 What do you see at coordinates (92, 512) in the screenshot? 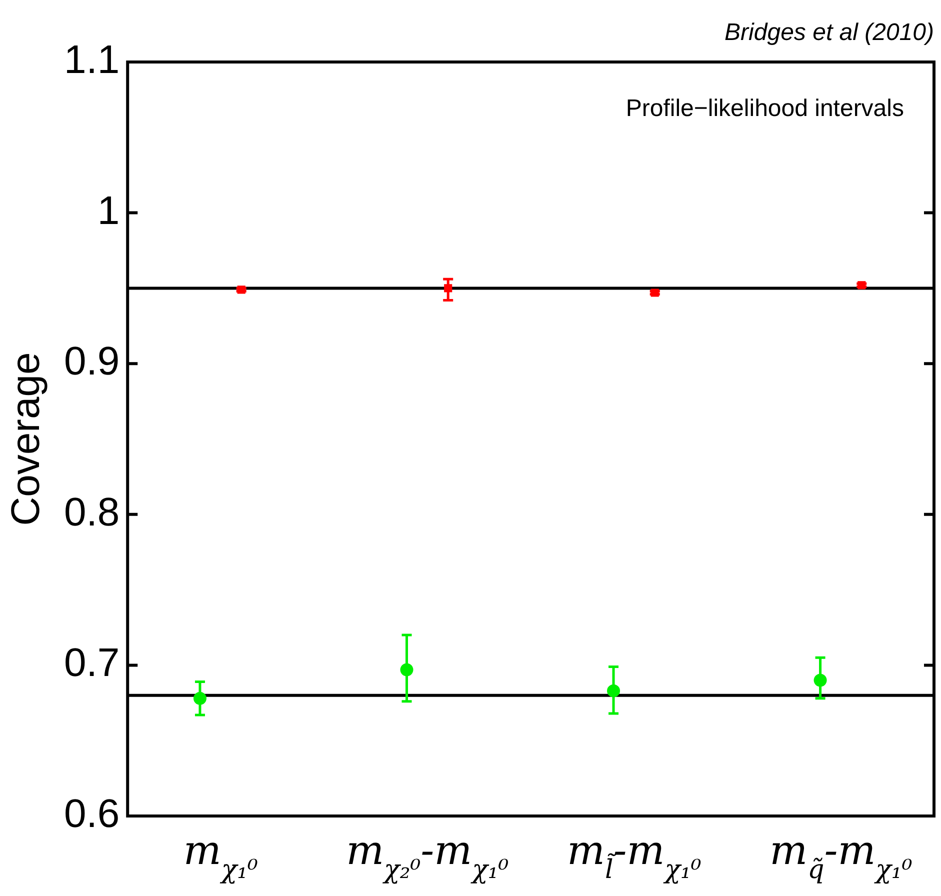
I see `y-tick-label: 0.8` at bounding box center [92, 512].